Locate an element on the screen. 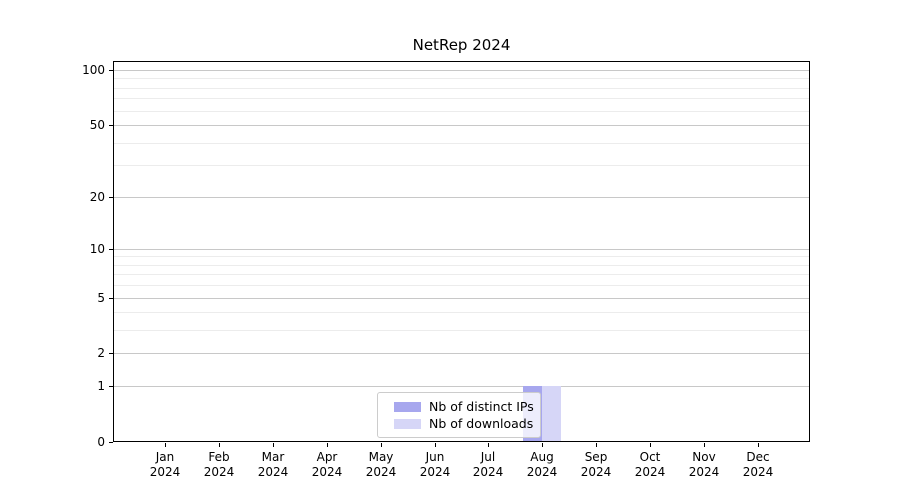 This screenshot has width=900, height=500. x-tick-month: Oct is located at coordinates (650, 457).